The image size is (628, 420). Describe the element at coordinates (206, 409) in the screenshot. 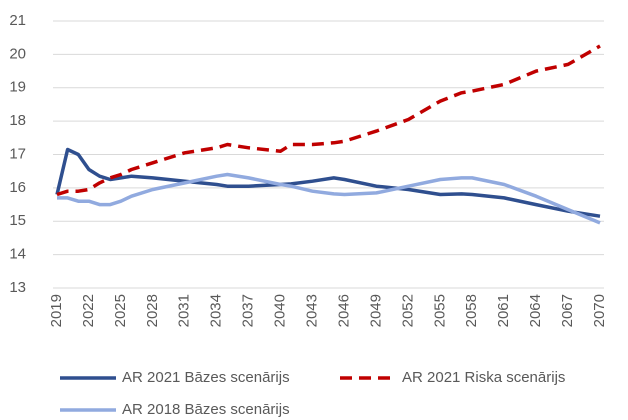

I see `legend-label: AR 2018 Bāzes scenārijs` at that location.